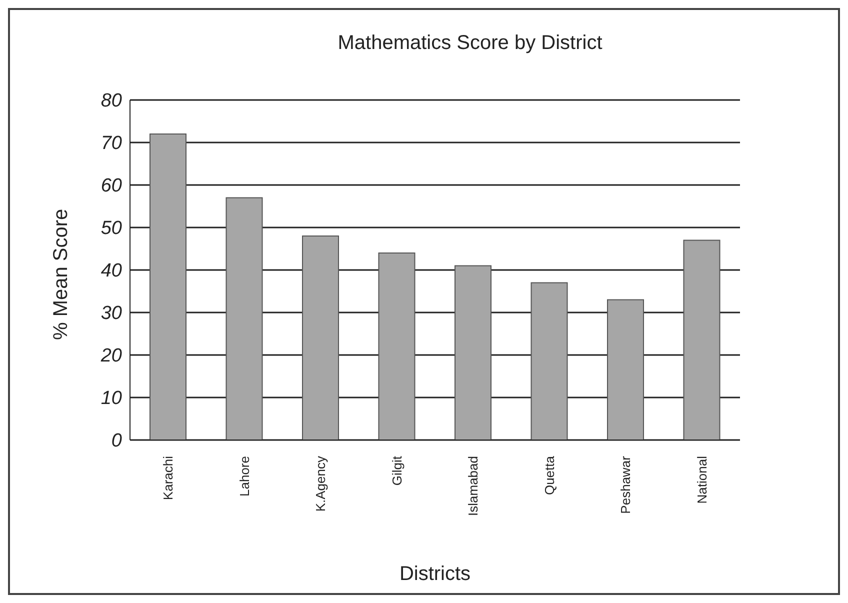 This screenshot has width=848, height=603. Describe the element at coordinates (396, 471) in the screenshot. I see `x-tick-label: Gilgit` at that location.